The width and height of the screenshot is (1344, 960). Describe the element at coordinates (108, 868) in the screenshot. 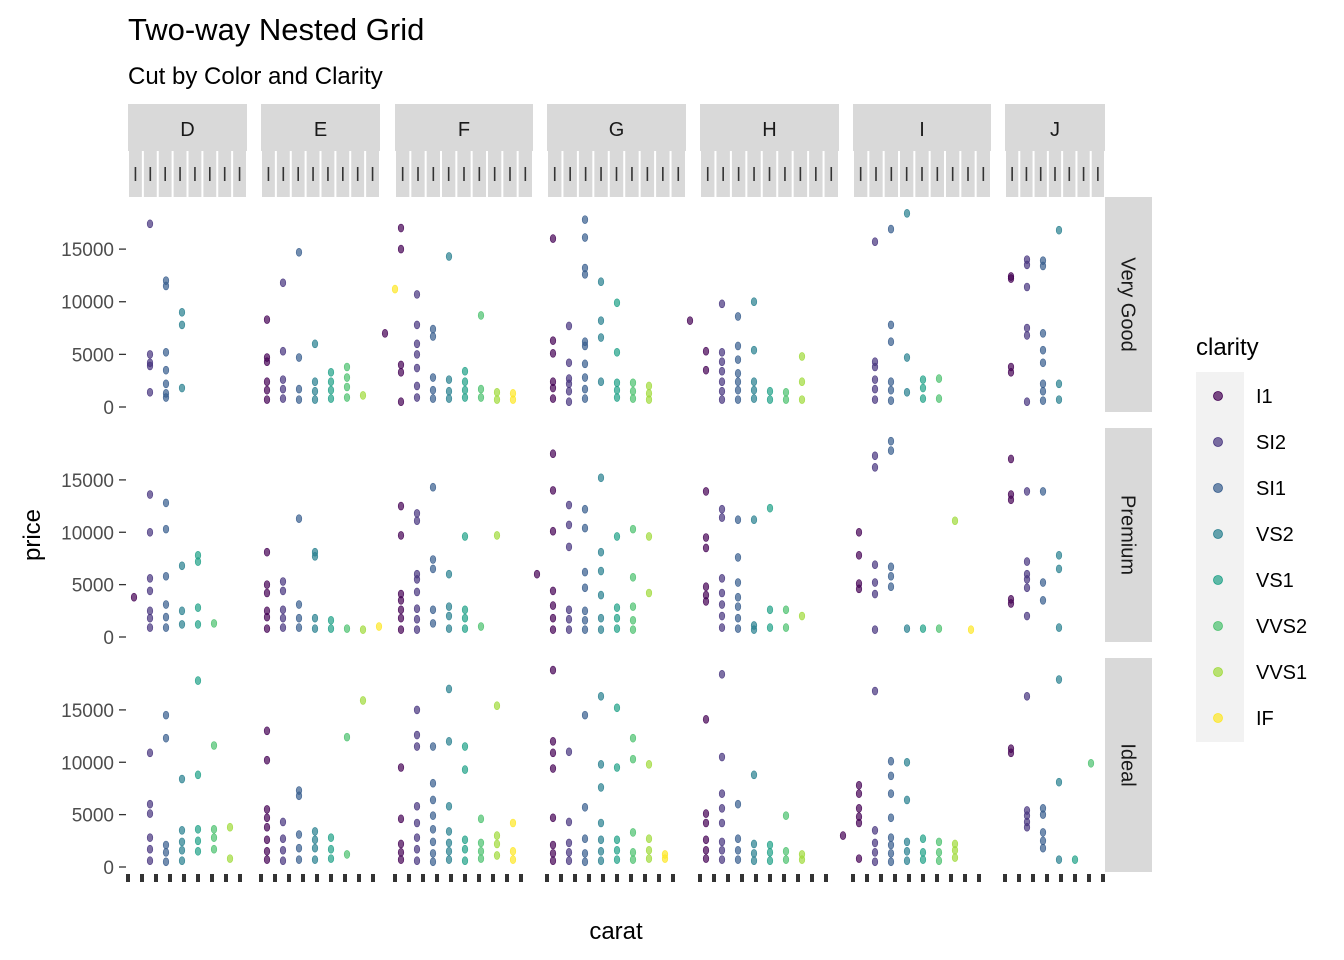

I see `y-tick-label: 0` at that location.